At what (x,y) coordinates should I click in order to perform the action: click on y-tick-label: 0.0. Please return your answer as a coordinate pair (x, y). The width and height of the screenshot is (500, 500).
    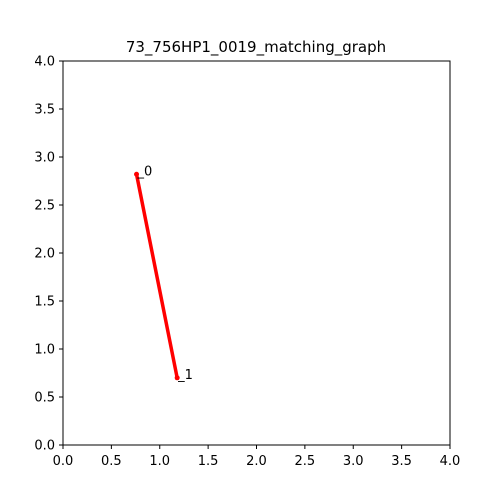
    Looking at the image, I should click on (44, 446).